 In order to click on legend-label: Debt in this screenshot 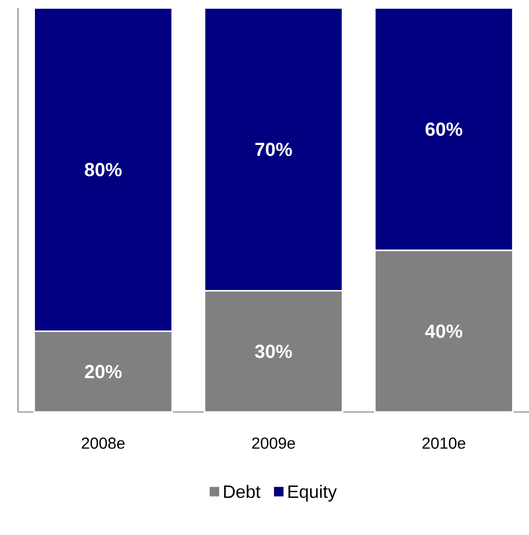, I will do `click(242, 491)`.